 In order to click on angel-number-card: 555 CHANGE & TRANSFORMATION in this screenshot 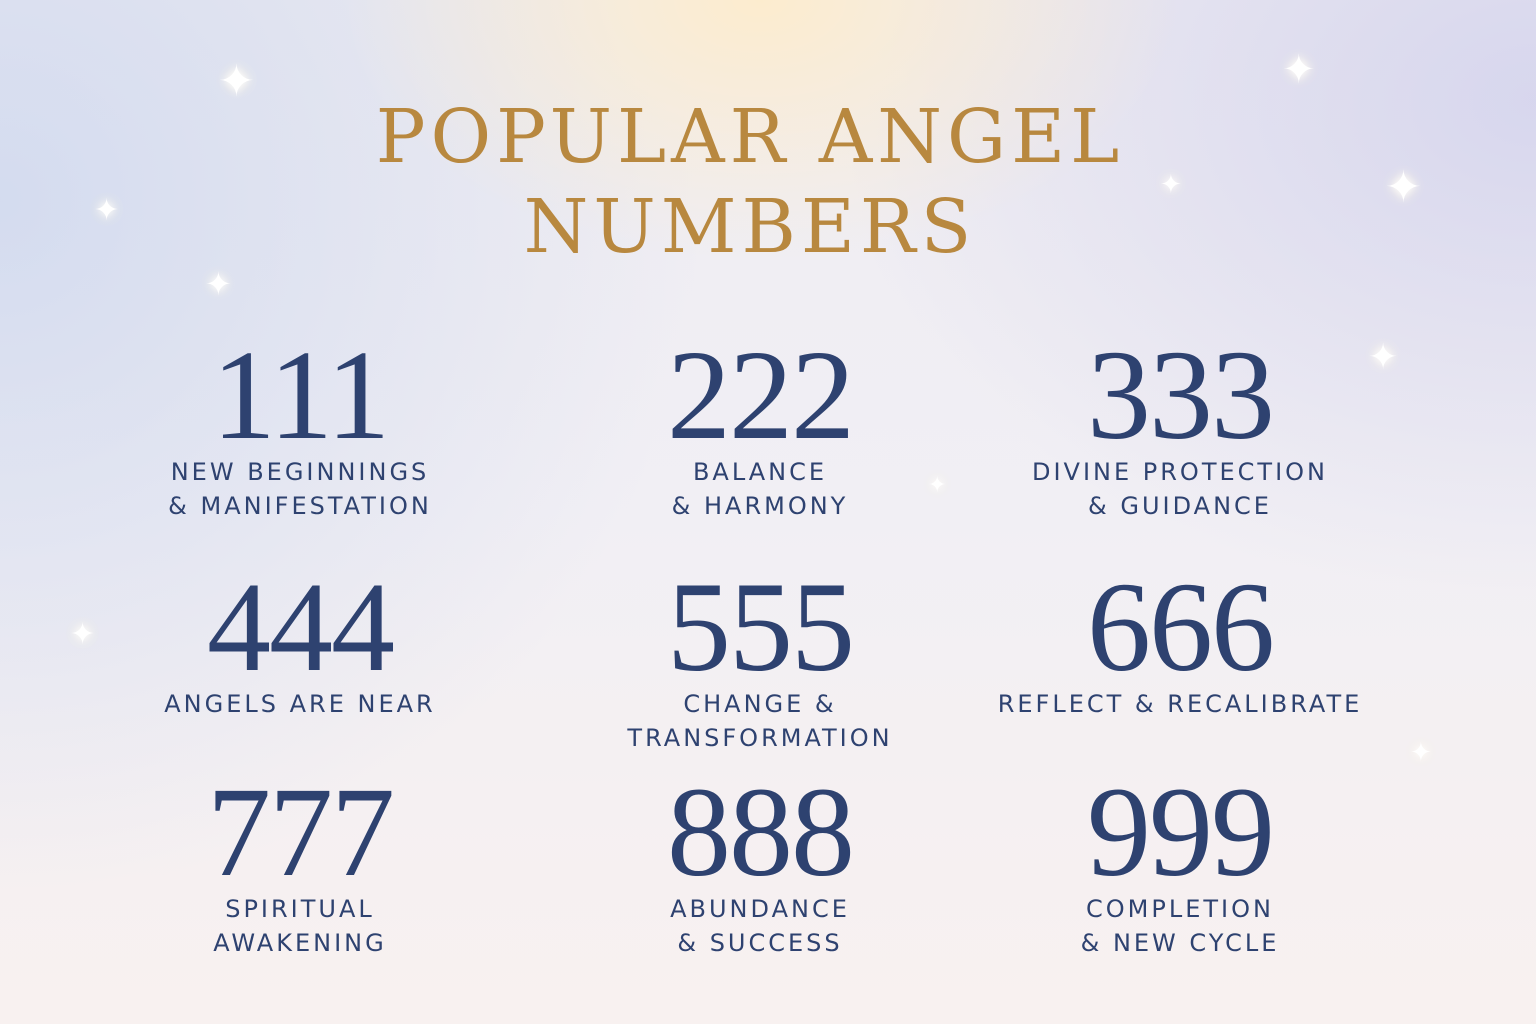, I will do `click(760, 655)`.